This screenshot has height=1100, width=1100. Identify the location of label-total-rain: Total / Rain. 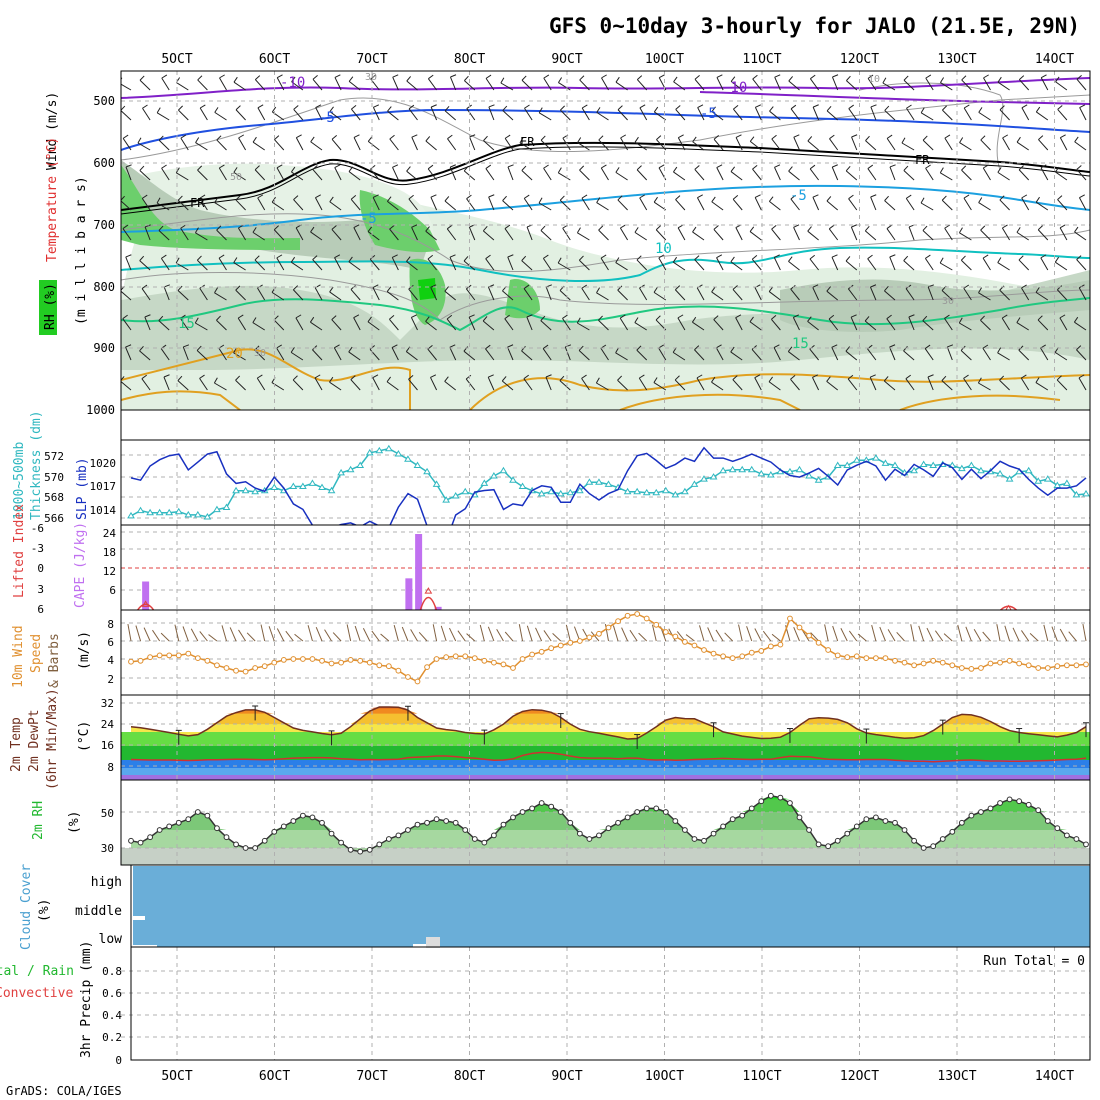
(37, 971).